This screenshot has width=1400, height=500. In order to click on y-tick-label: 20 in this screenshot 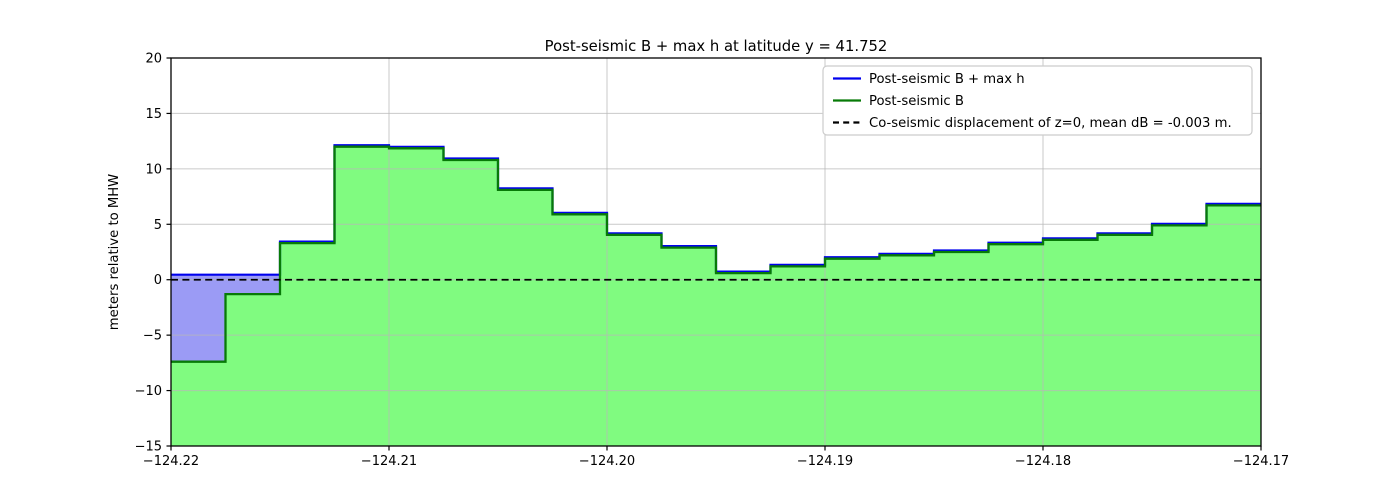, I will do `click(153, 59)`.